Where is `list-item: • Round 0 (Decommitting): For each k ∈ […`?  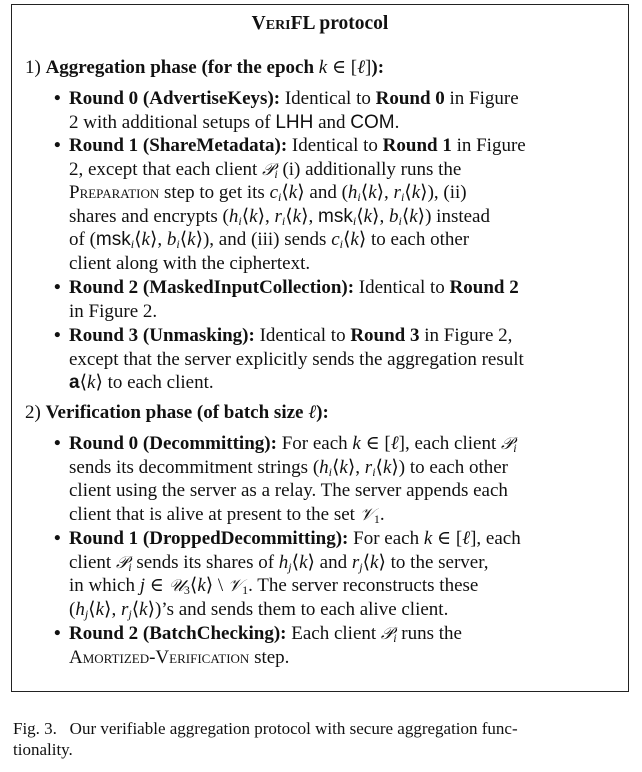
list-item: • Round 0 (Decommitting): For each k ∈ [… is located at coordinates (285, 479).